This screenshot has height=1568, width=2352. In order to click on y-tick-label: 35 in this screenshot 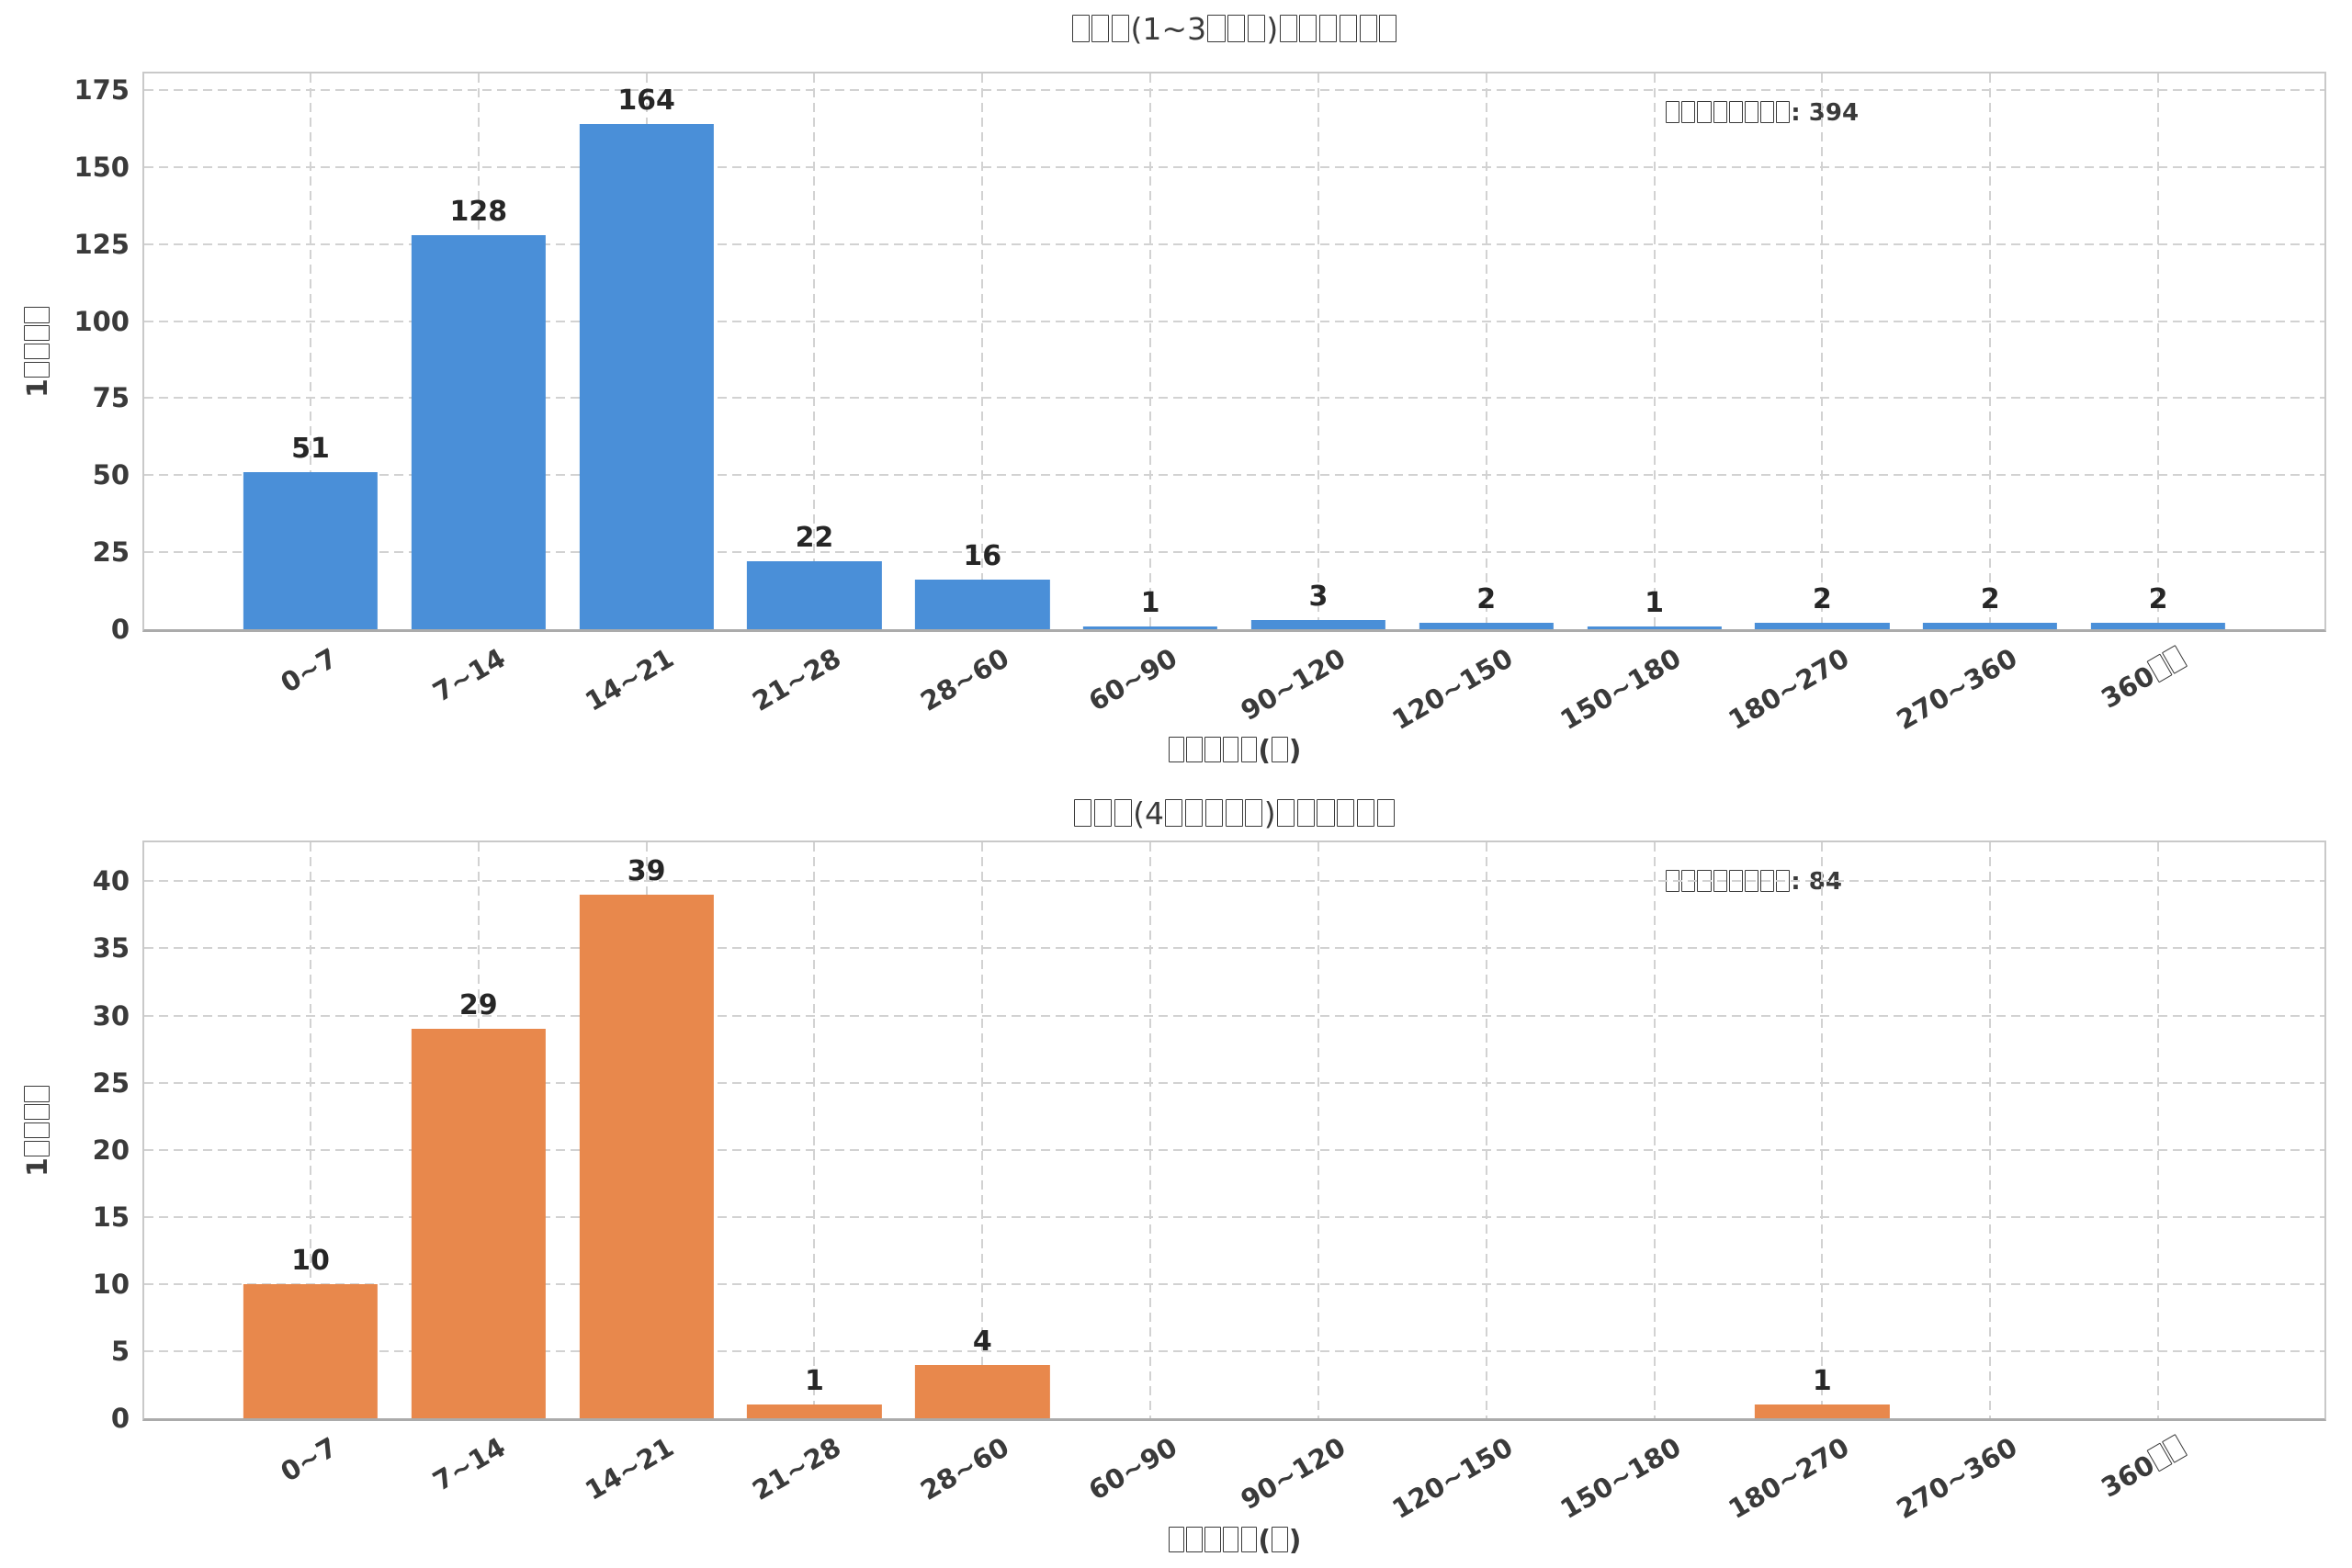, I will do `click(111, 948)`.